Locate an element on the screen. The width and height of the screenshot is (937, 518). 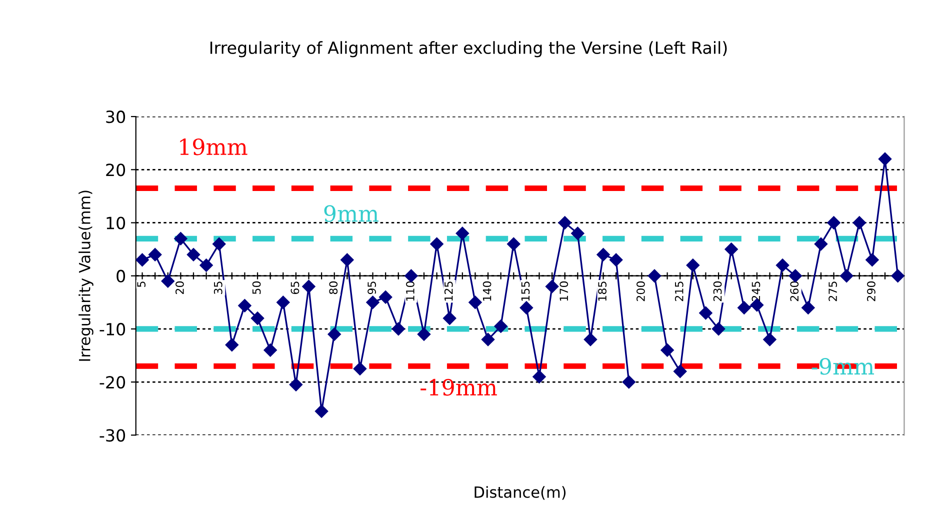
x-tick-label: 20 is located at coordinates (180, 287).